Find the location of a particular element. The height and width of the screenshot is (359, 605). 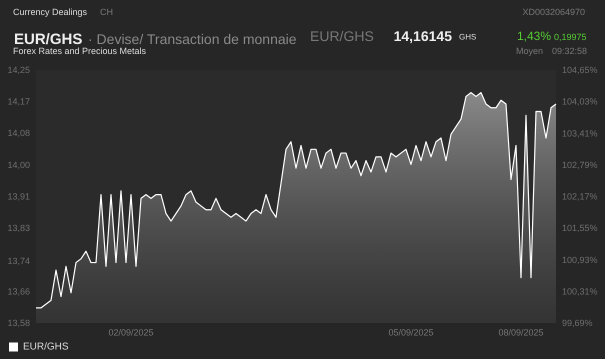

y2-tick-label: 102,17% is located at coordinates (580, 197).